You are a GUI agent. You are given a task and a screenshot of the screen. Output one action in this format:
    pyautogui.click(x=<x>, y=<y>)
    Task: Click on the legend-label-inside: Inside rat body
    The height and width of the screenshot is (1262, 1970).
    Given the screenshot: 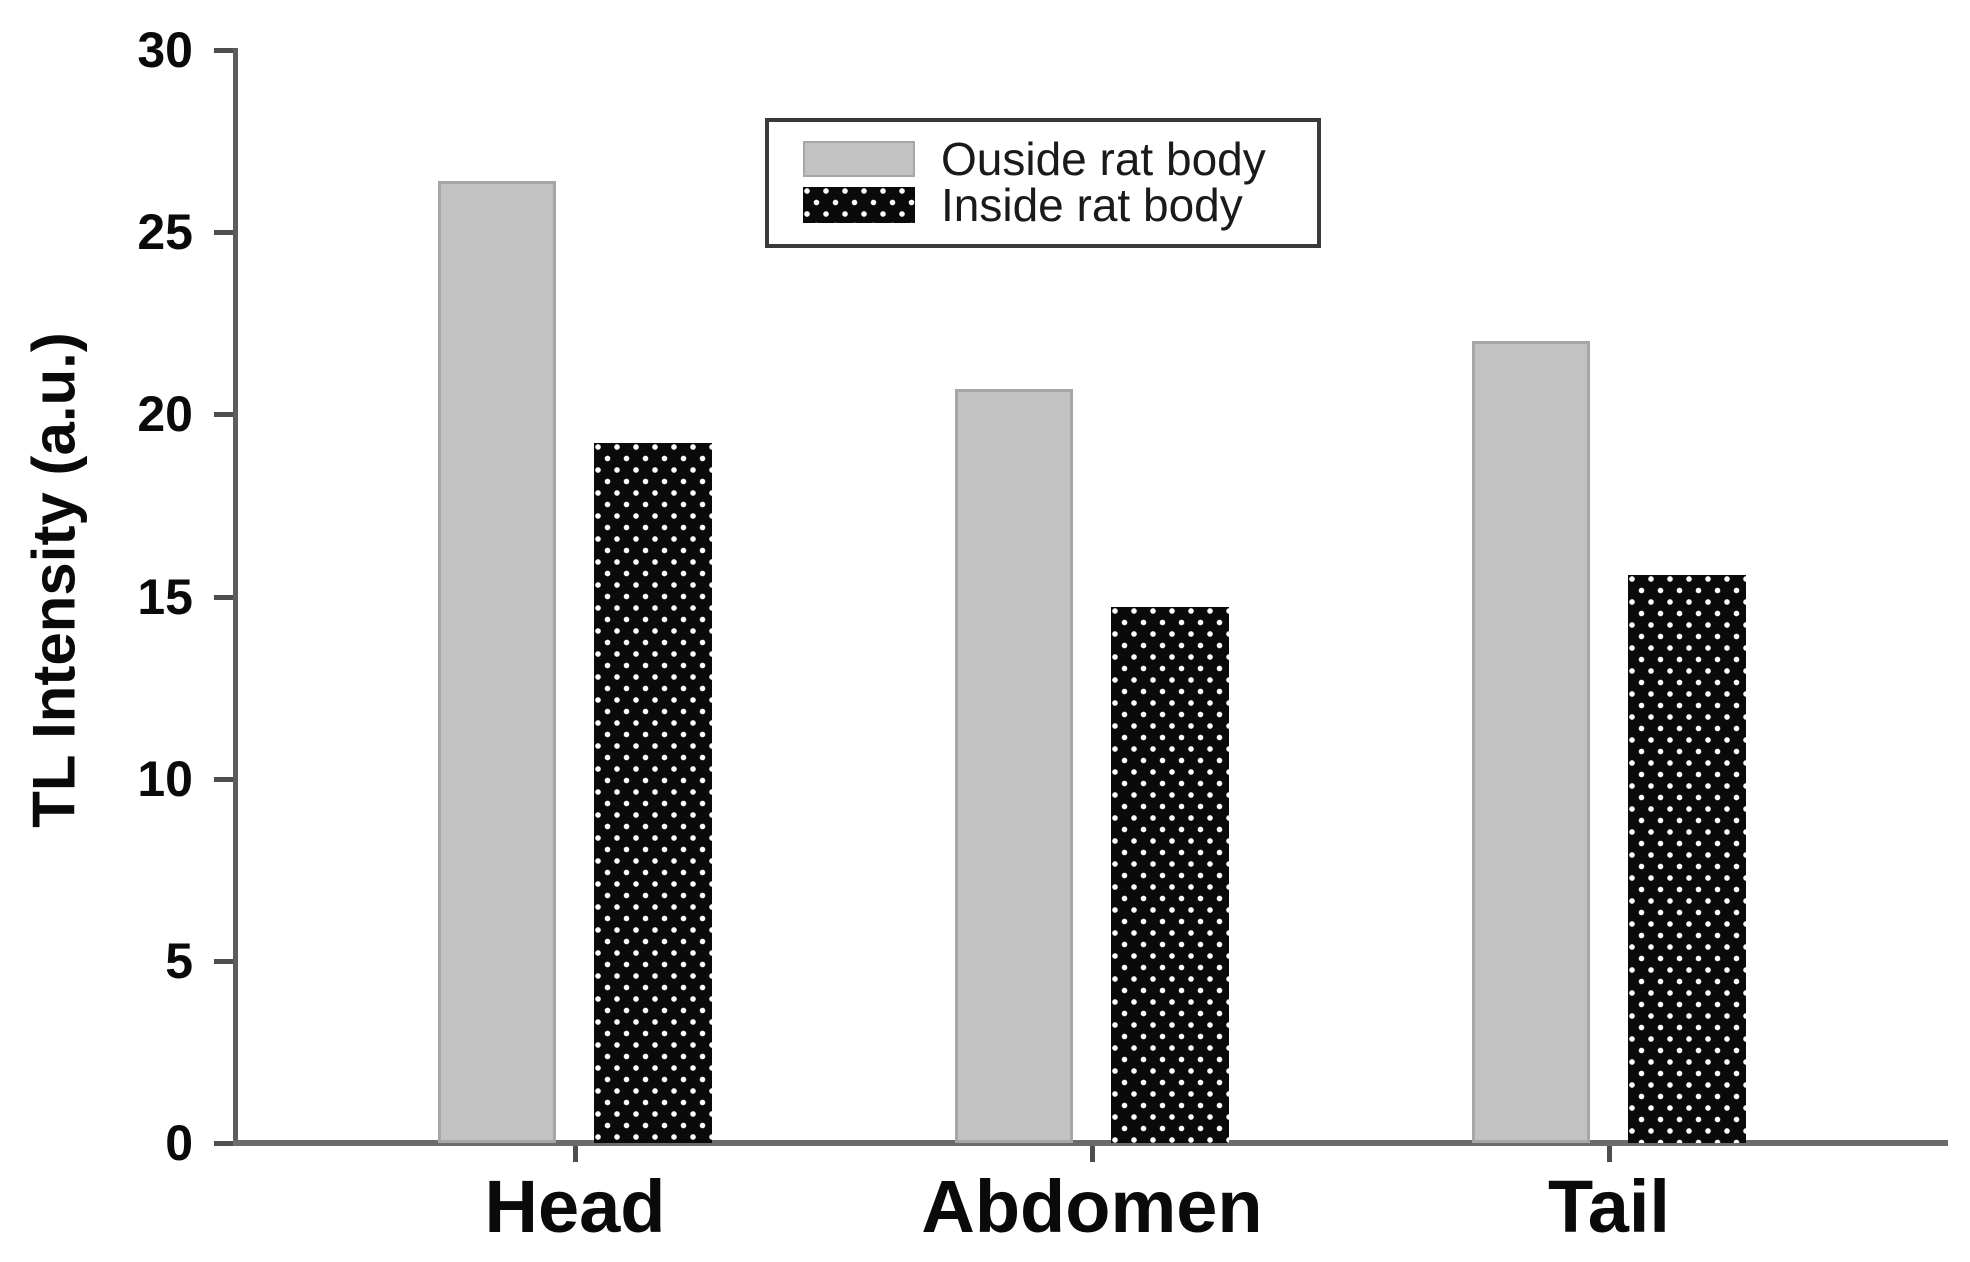 What is the action you would take?
    pyautogui.click(x=1092, y=205)
    